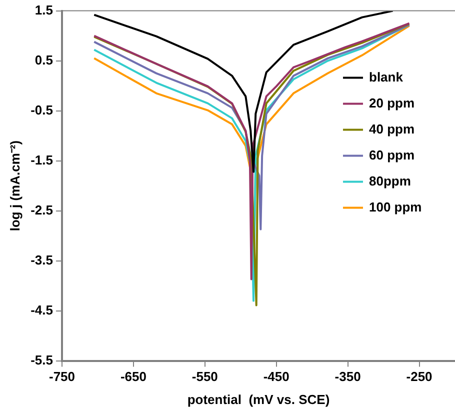 The image size is (455, 416). What do you see at coordinates (390, 180) in the screenshot?
I see `legend-label: 80ppm` at bounding box center [390, 180].